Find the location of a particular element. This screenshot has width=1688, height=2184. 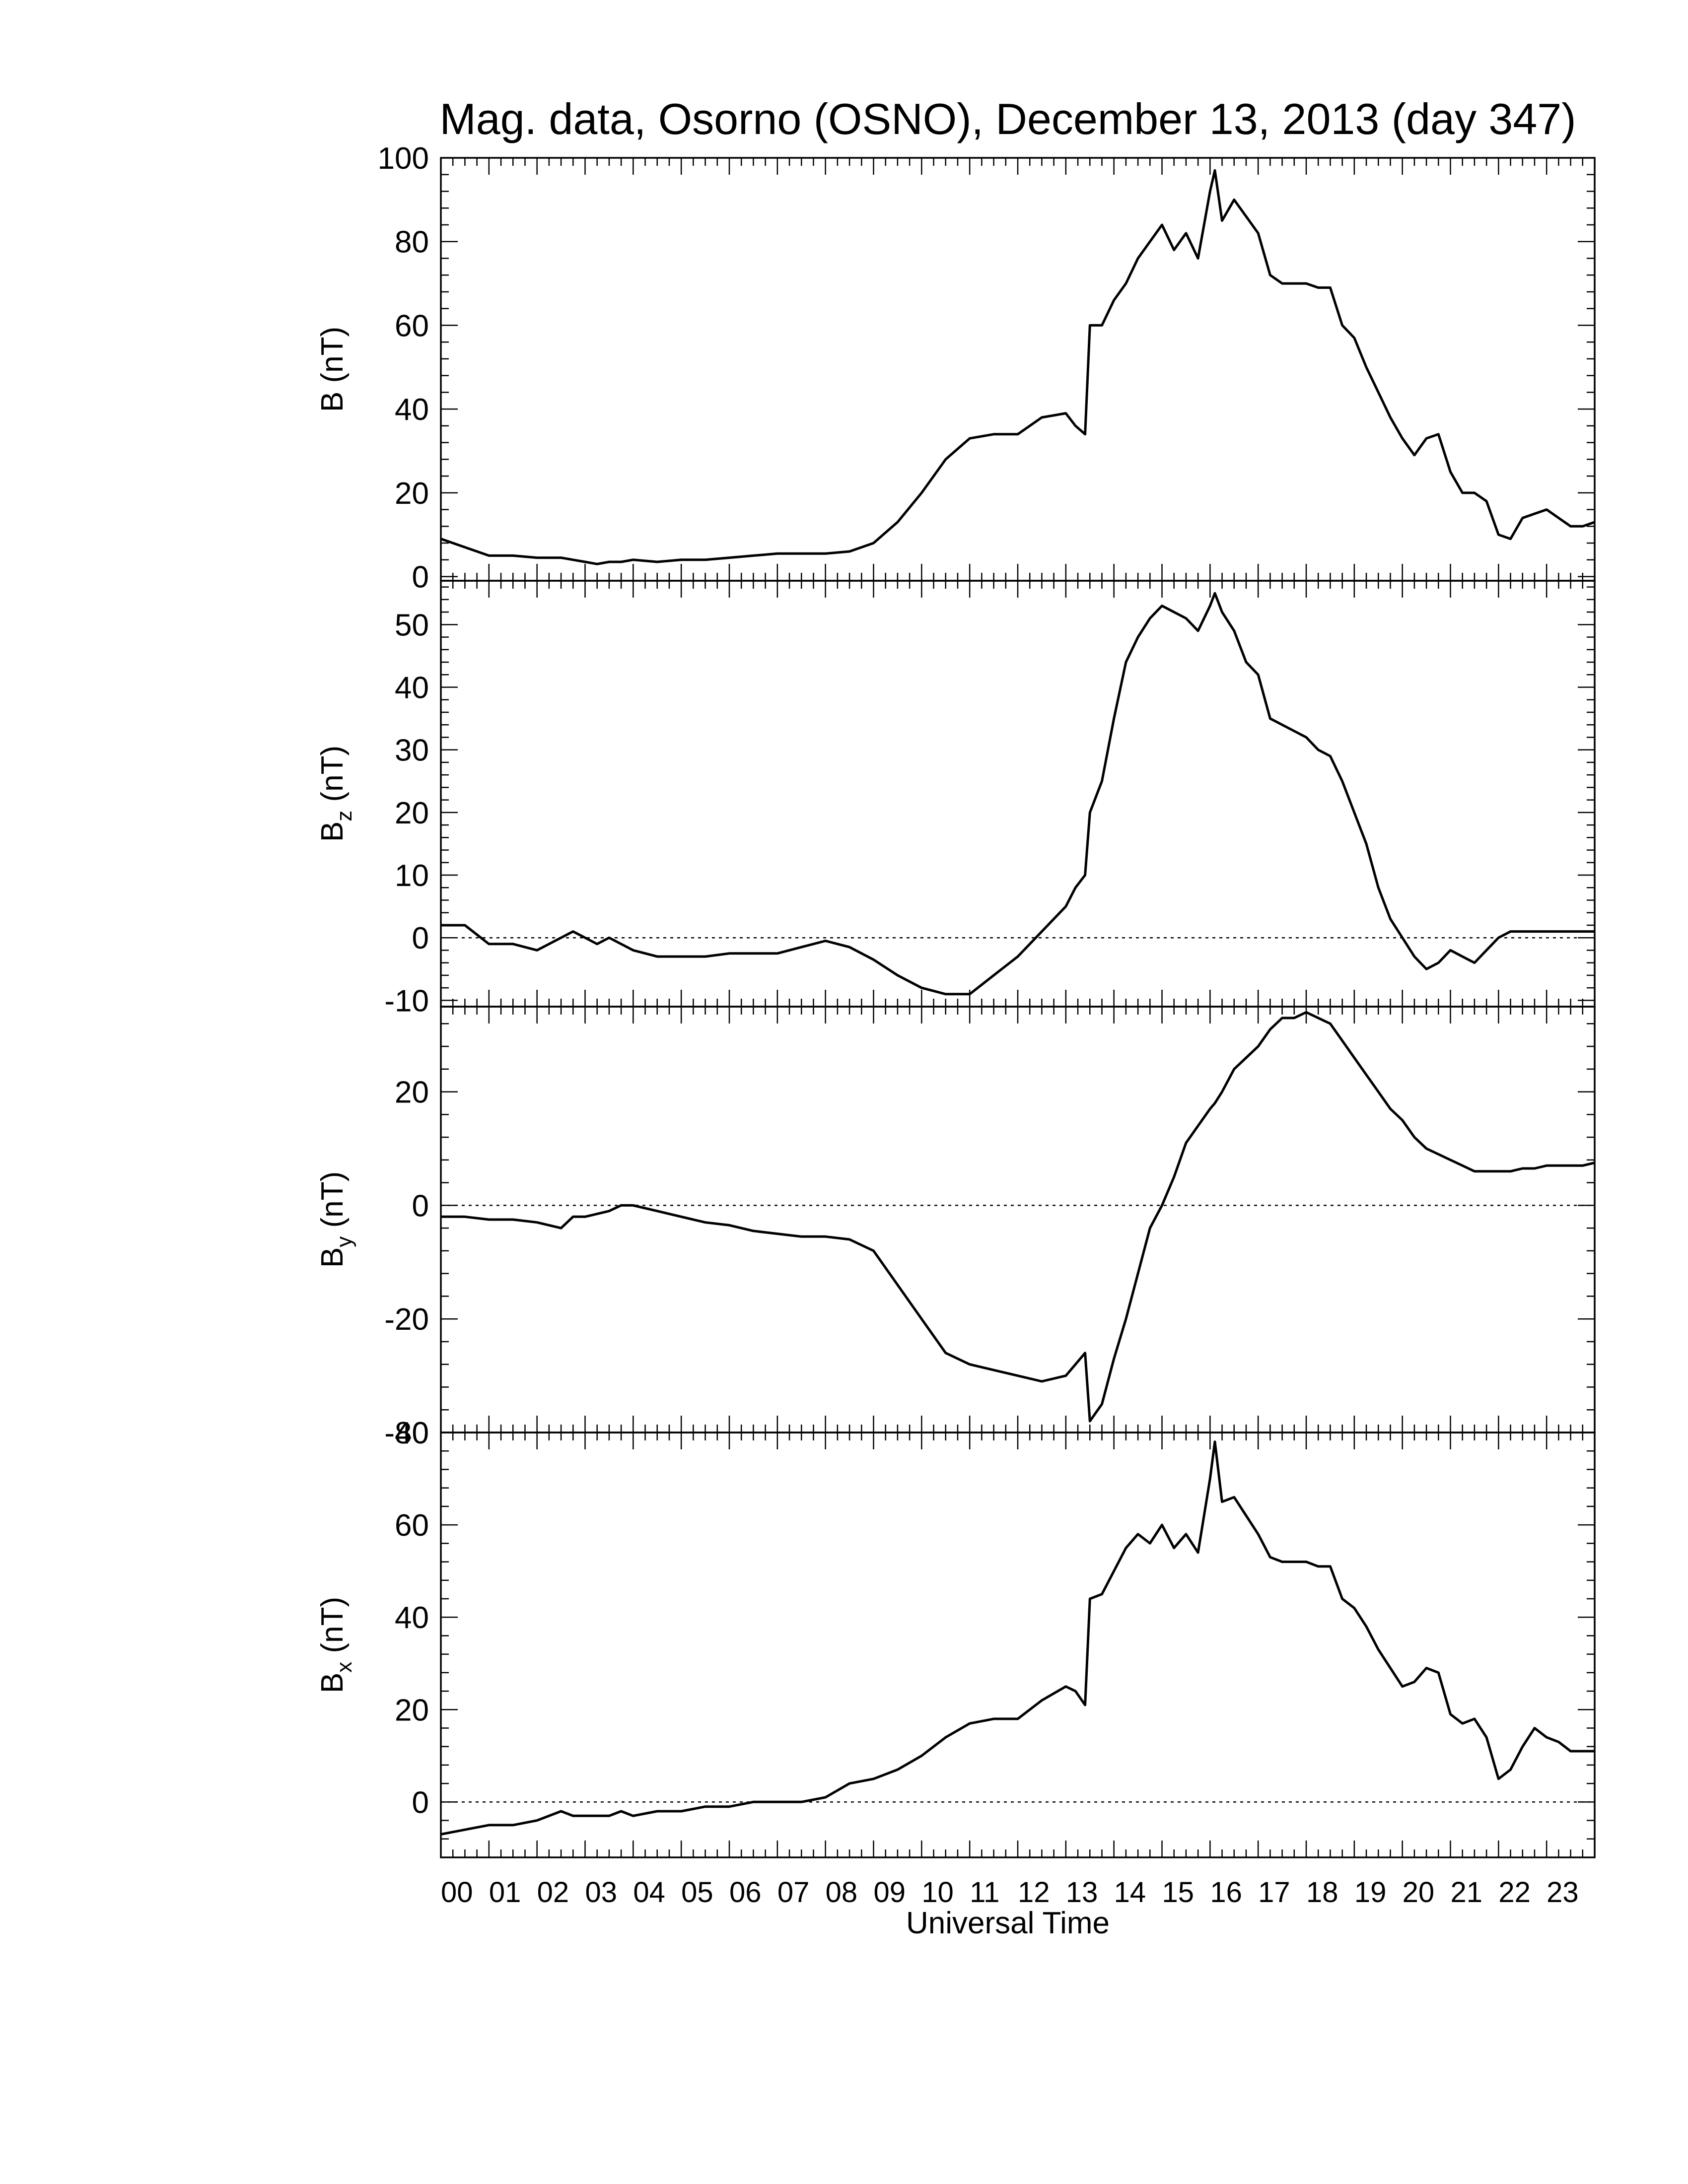

x-tick-label: 16 is located at coordinates (1226, 1892).